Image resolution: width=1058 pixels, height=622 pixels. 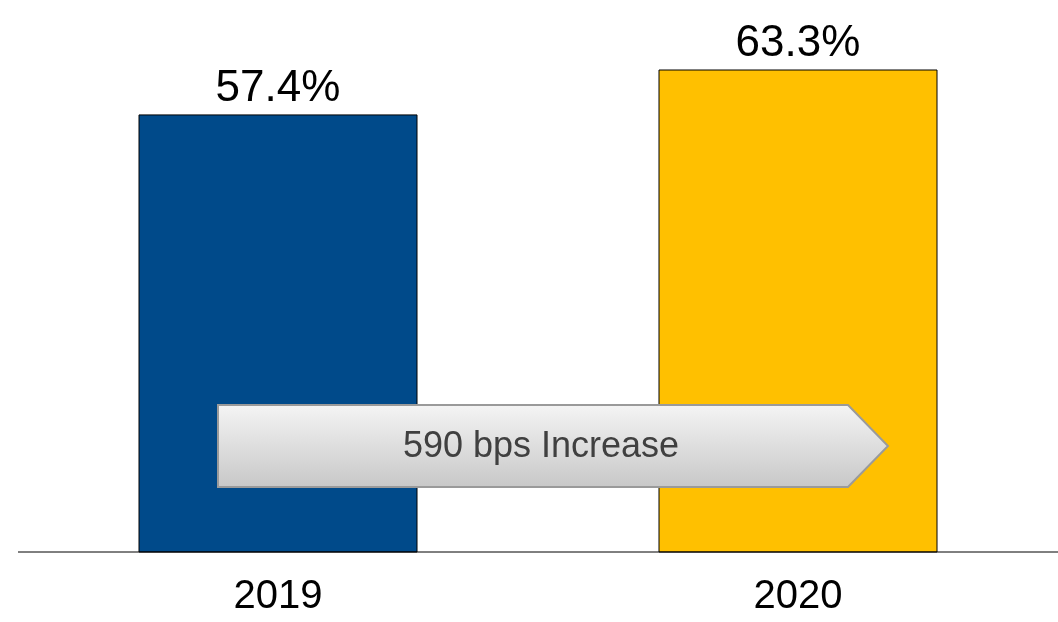 I want to click on annotation: 590 bps Increase, so click(x=541, y=445).